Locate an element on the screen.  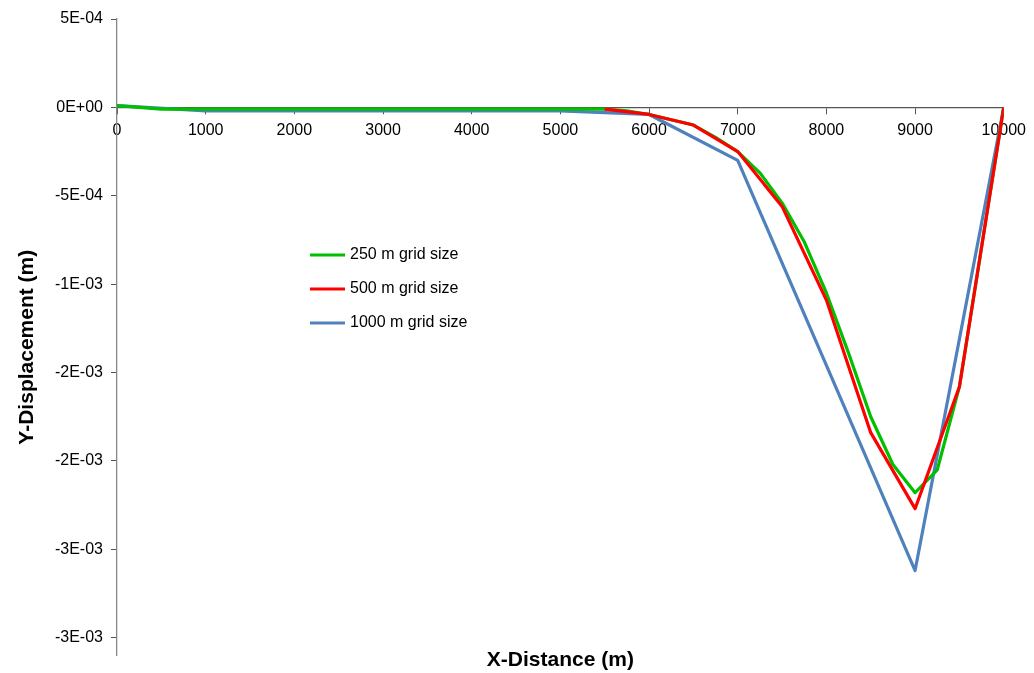
x-tick-label: 4000 is located at coordinates (471, 130).